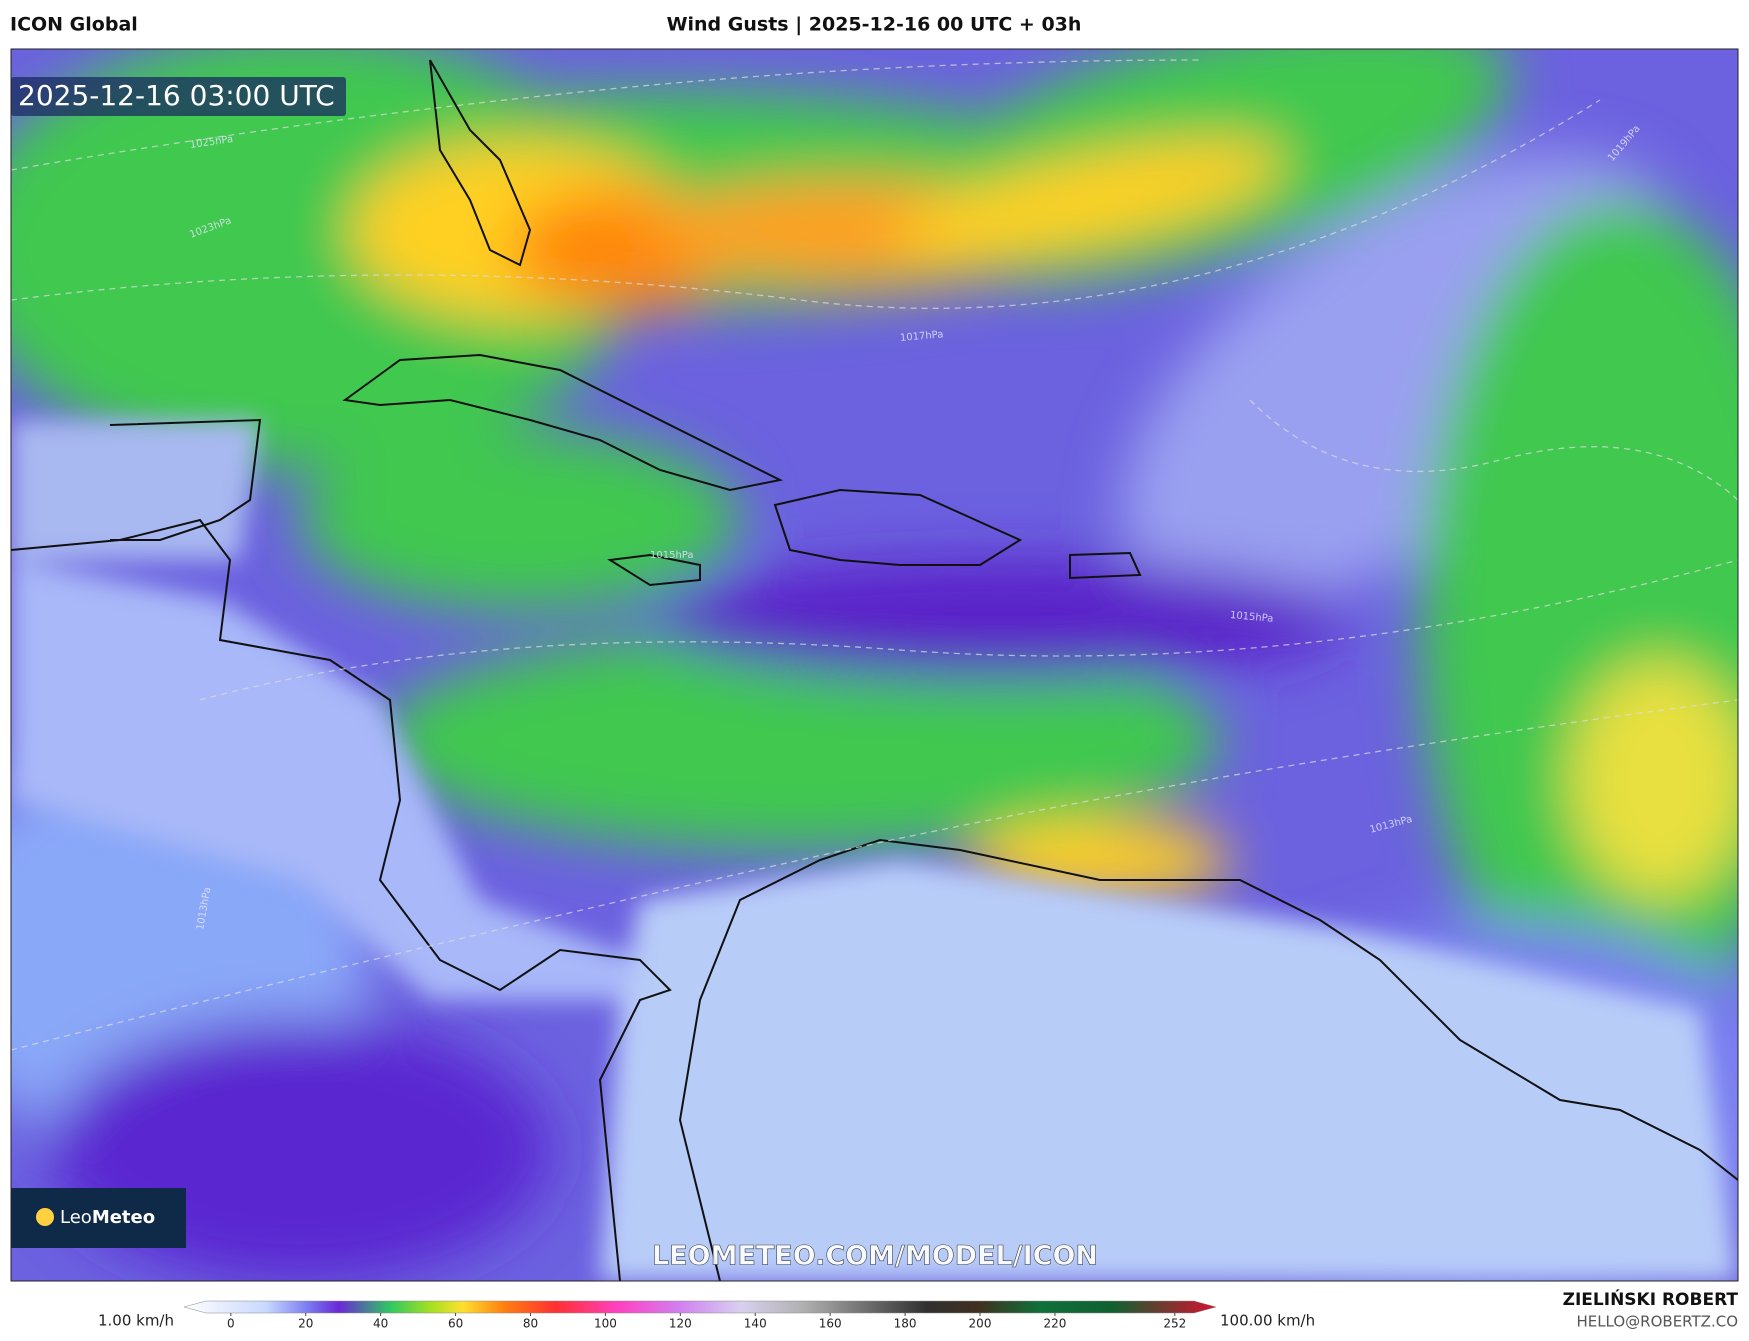  What do you see at coordinates (605, 1324) in the screenshot?
I see `colorbar-tick-label: 100` at bounding box center [605, 1324].